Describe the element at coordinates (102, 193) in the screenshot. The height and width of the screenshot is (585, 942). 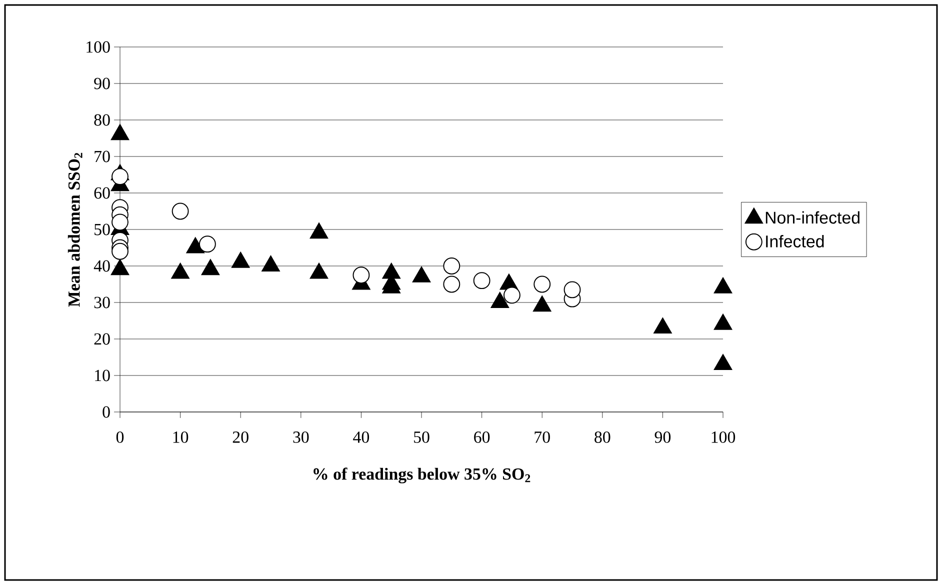
I see `y-tick-label: 60` at that location.